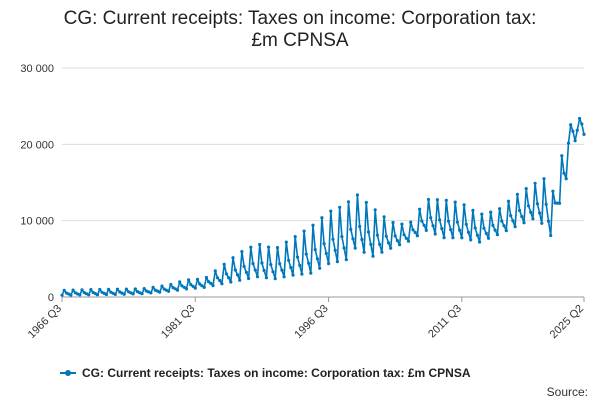 The width and height of the screenshot is (600, 400). Describe the element at coordinates (567, 322) in the screenshot. I see `x-tick-label: 2025 Q2` at that location.